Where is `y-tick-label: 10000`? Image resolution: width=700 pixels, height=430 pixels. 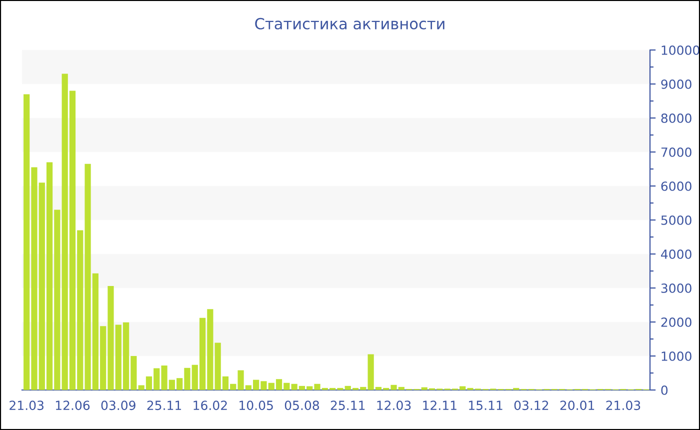 y-tick-label: 10000 is located at coordinates (681, 50).